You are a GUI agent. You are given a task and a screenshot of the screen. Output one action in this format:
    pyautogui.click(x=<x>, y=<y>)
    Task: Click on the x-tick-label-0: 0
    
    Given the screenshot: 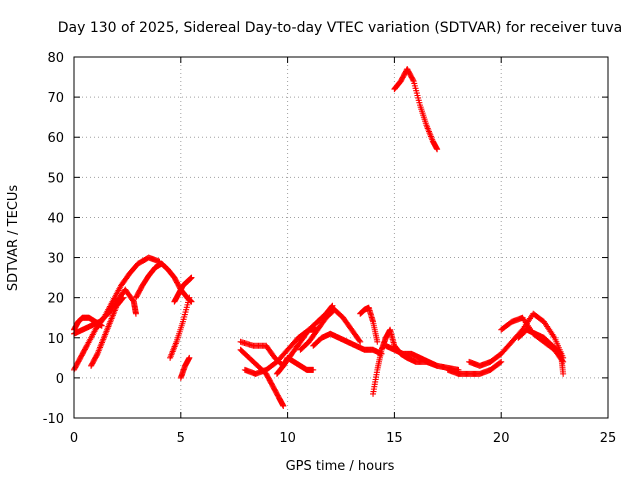 What is the action you would take?
    pyautogui.click(x=74, y=438)
    